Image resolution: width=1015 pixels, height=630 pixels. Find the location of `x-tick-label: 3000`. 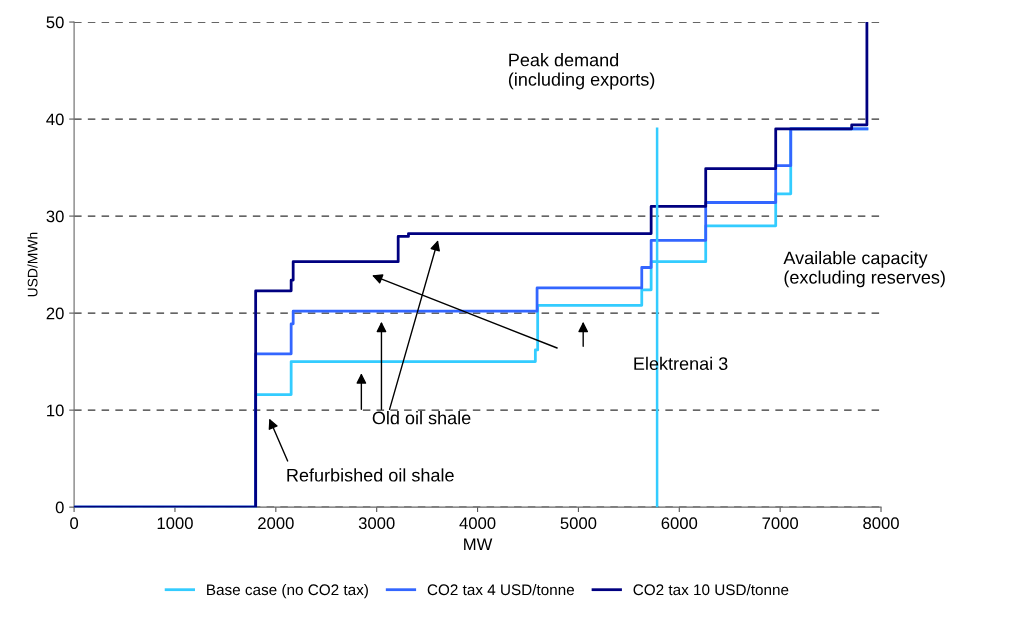

x-tick-label: 3000 is located at coordinates (376, 523).